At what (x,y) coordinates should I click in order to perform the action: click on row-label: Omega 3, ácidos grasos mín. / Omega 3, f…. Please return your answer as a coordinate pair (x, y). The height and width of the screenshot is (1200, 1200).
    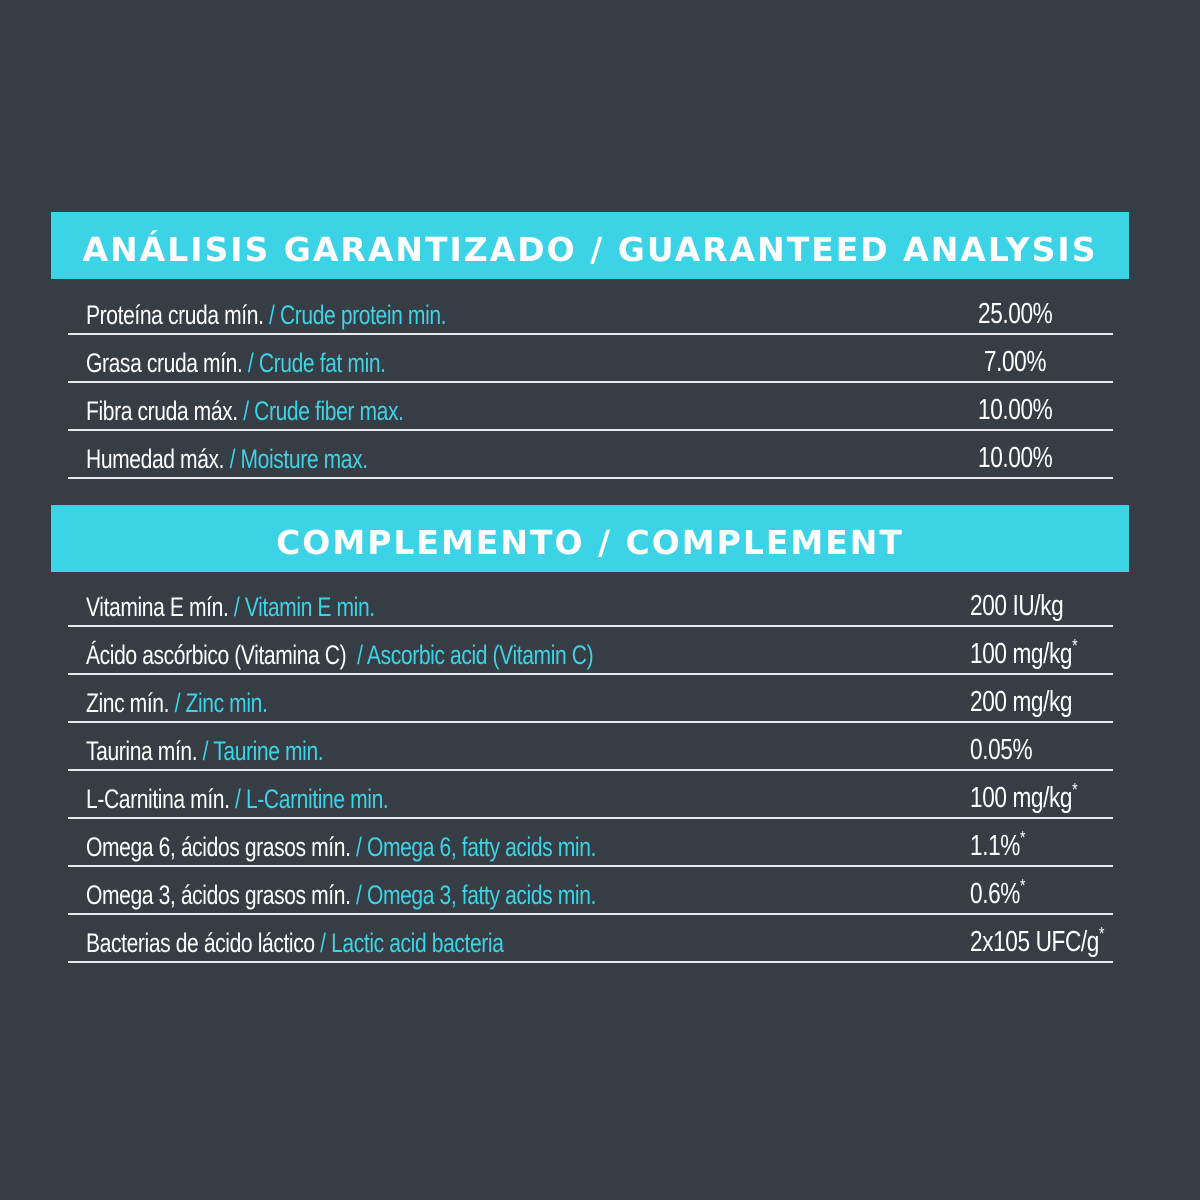
    Looking at the image, I should click on (341, 895).